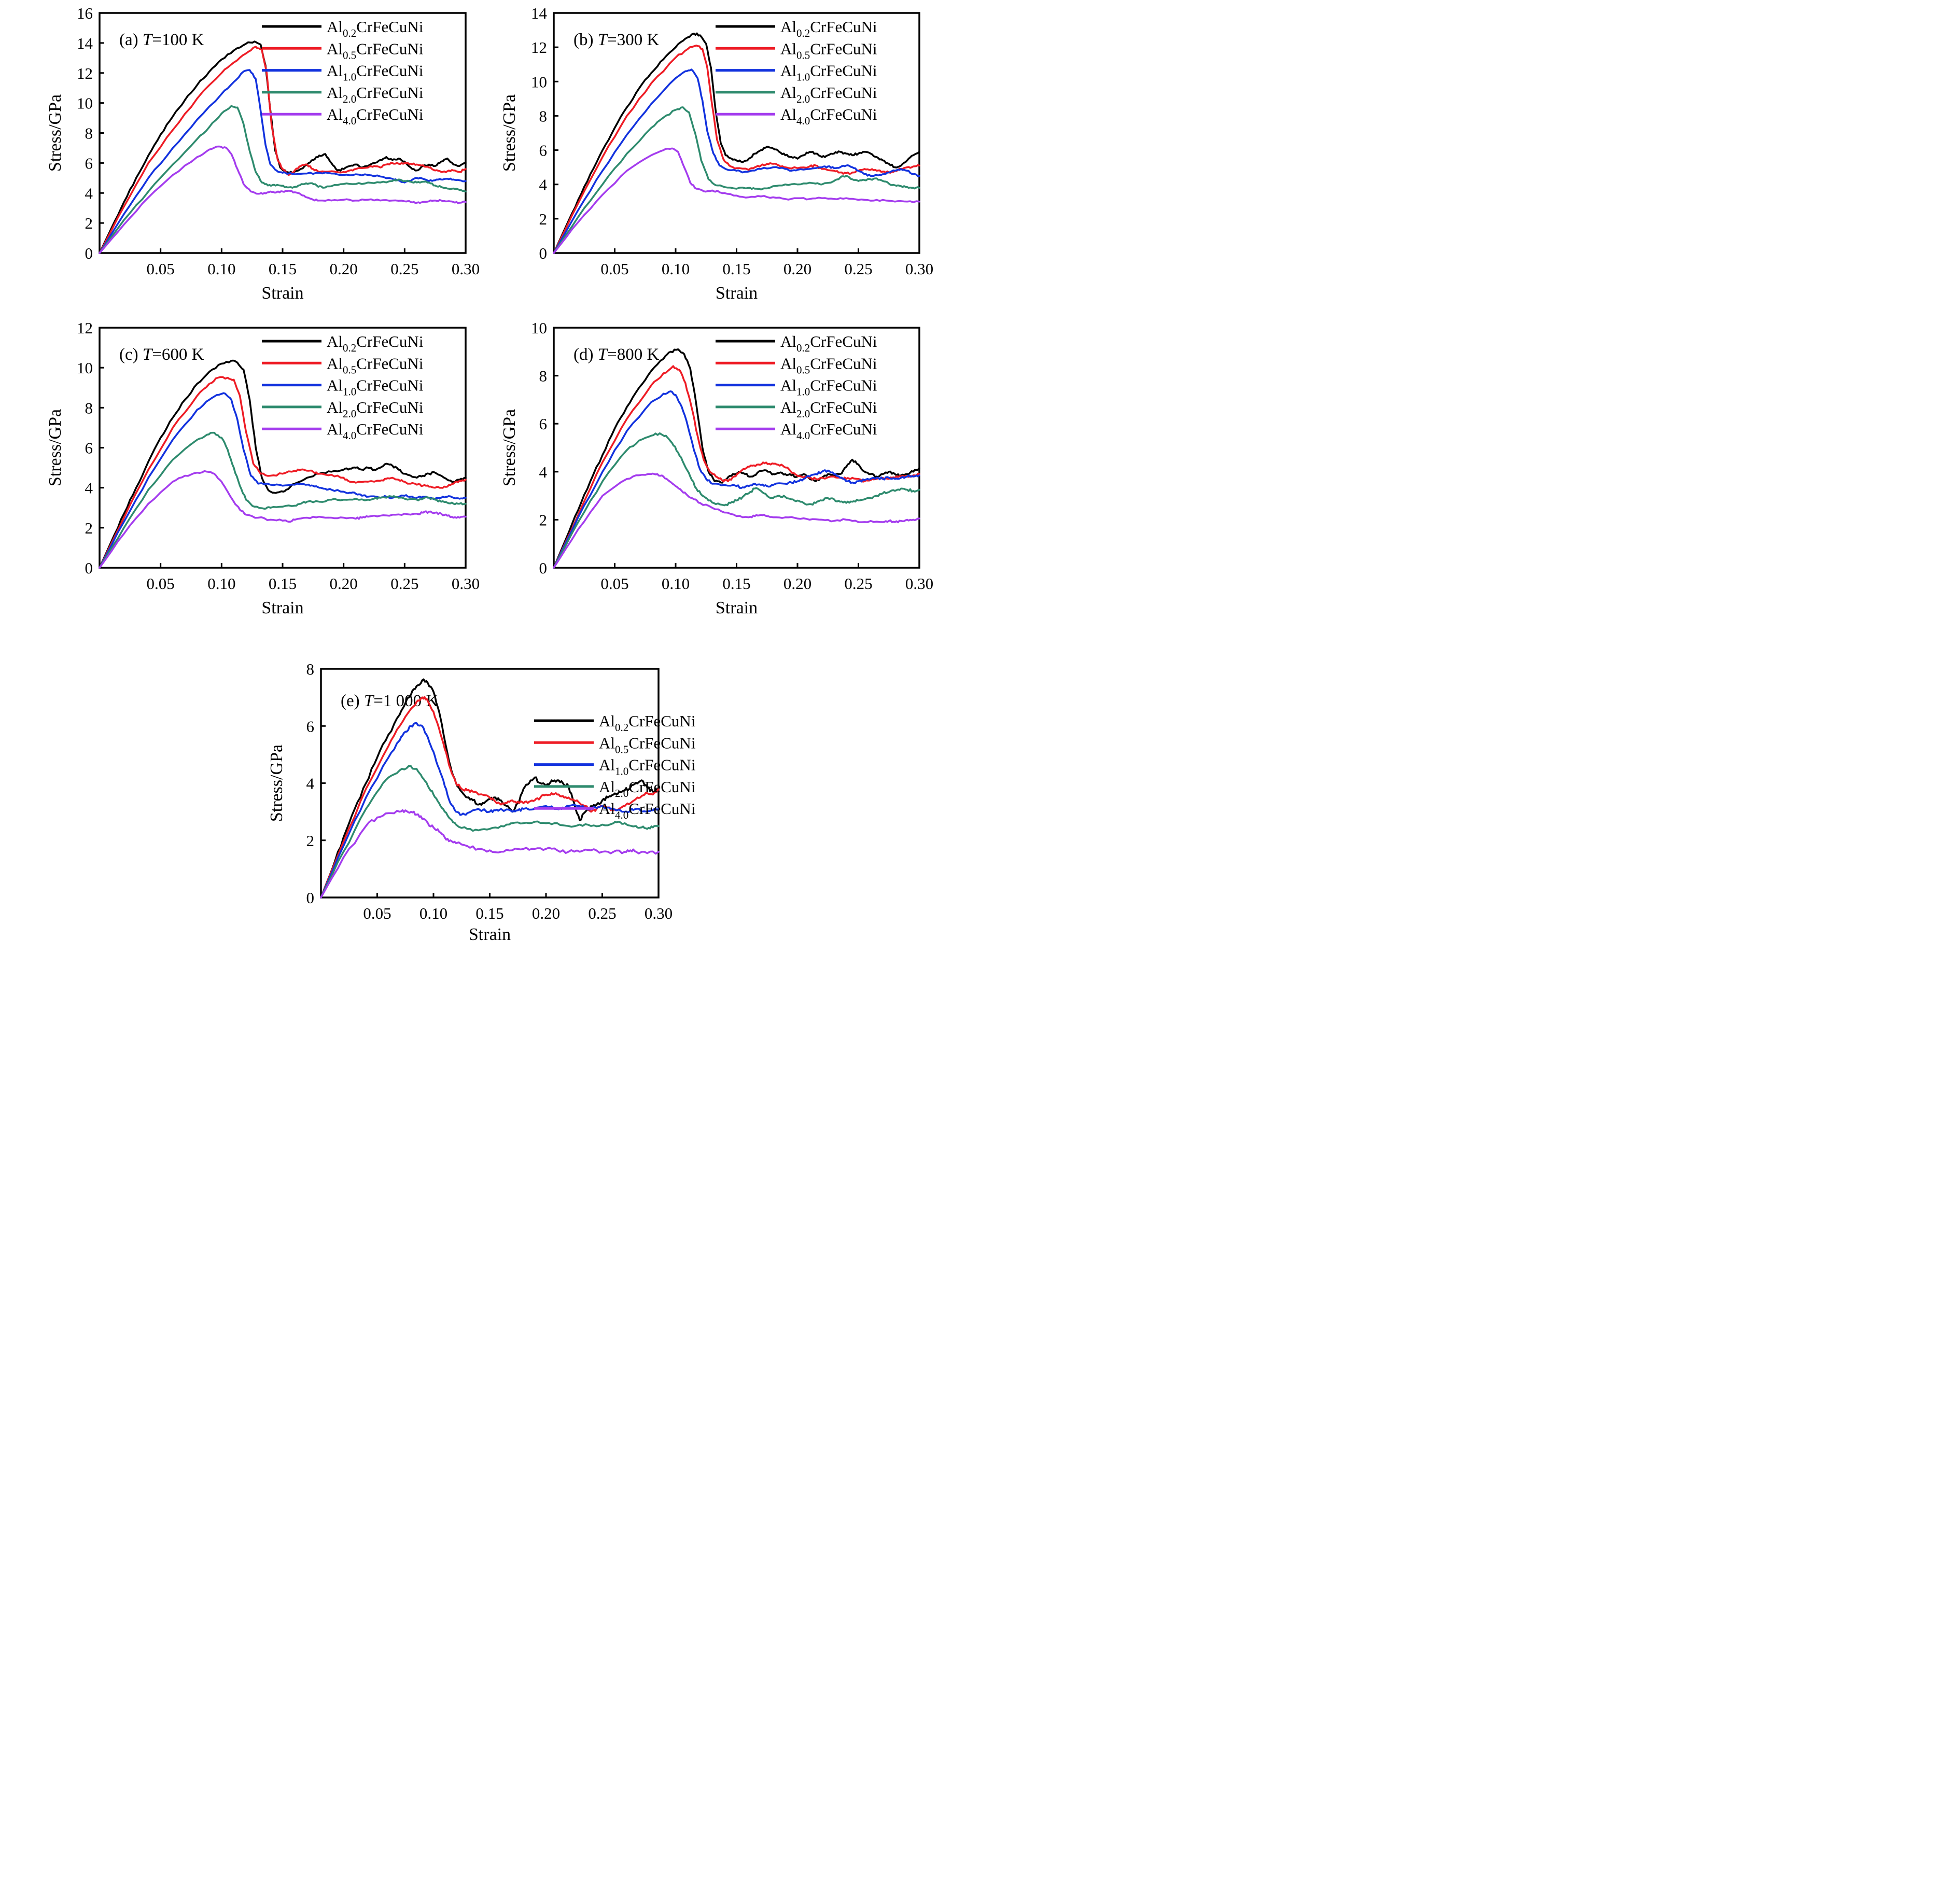  Describe the element at coordinates (616, 40) in the screenshot. I see `panel-title: (b) T=300 K` at that location.